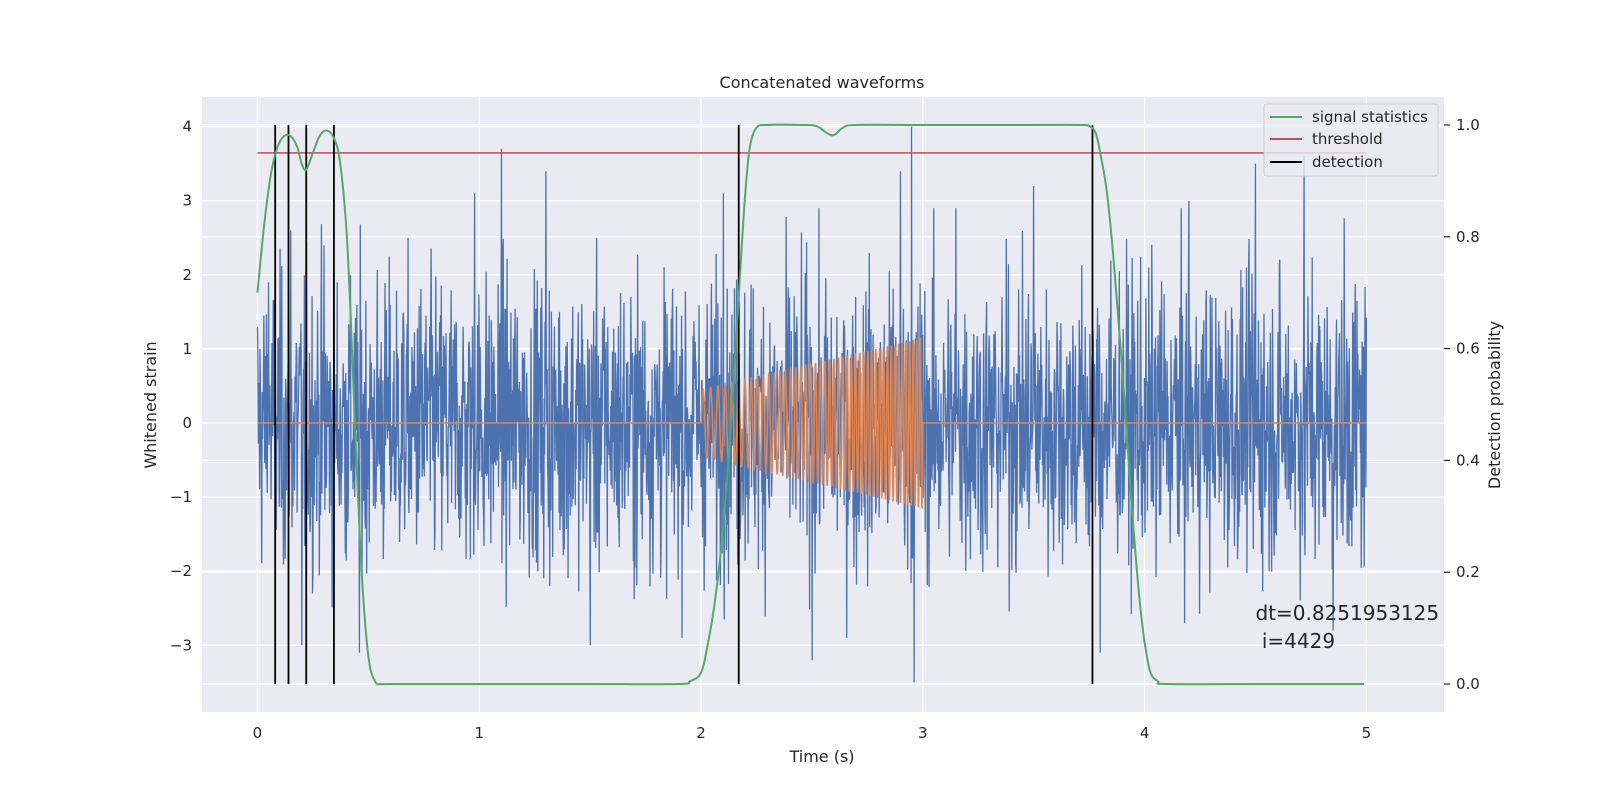  I want to click on y2-tick-label-3: 0.6, so click(1468, 349).